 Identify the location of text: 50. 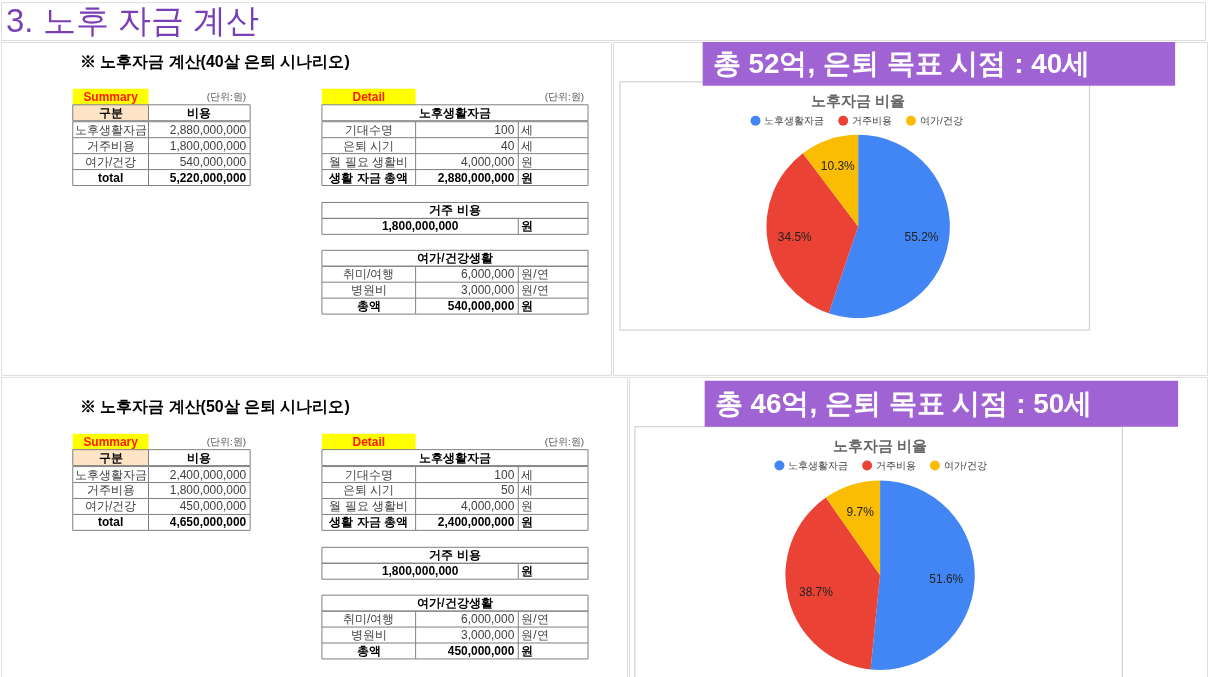
(508, 490).